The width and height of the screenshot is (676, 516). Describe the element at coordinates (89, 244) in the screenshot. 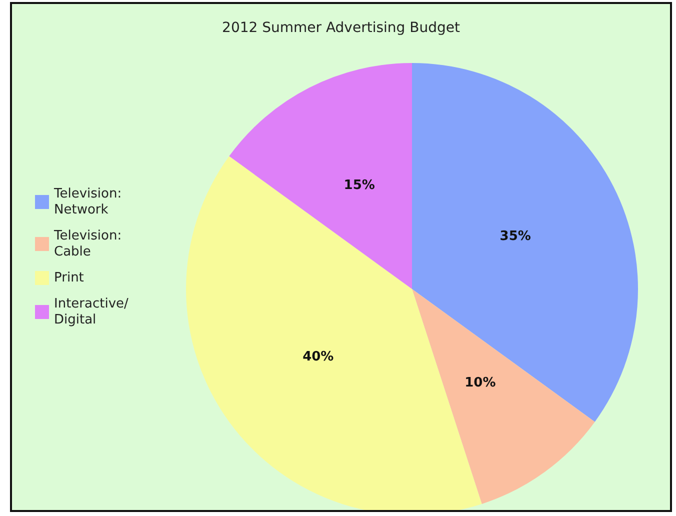

I see `legend-label: Television: Cable` at that location.